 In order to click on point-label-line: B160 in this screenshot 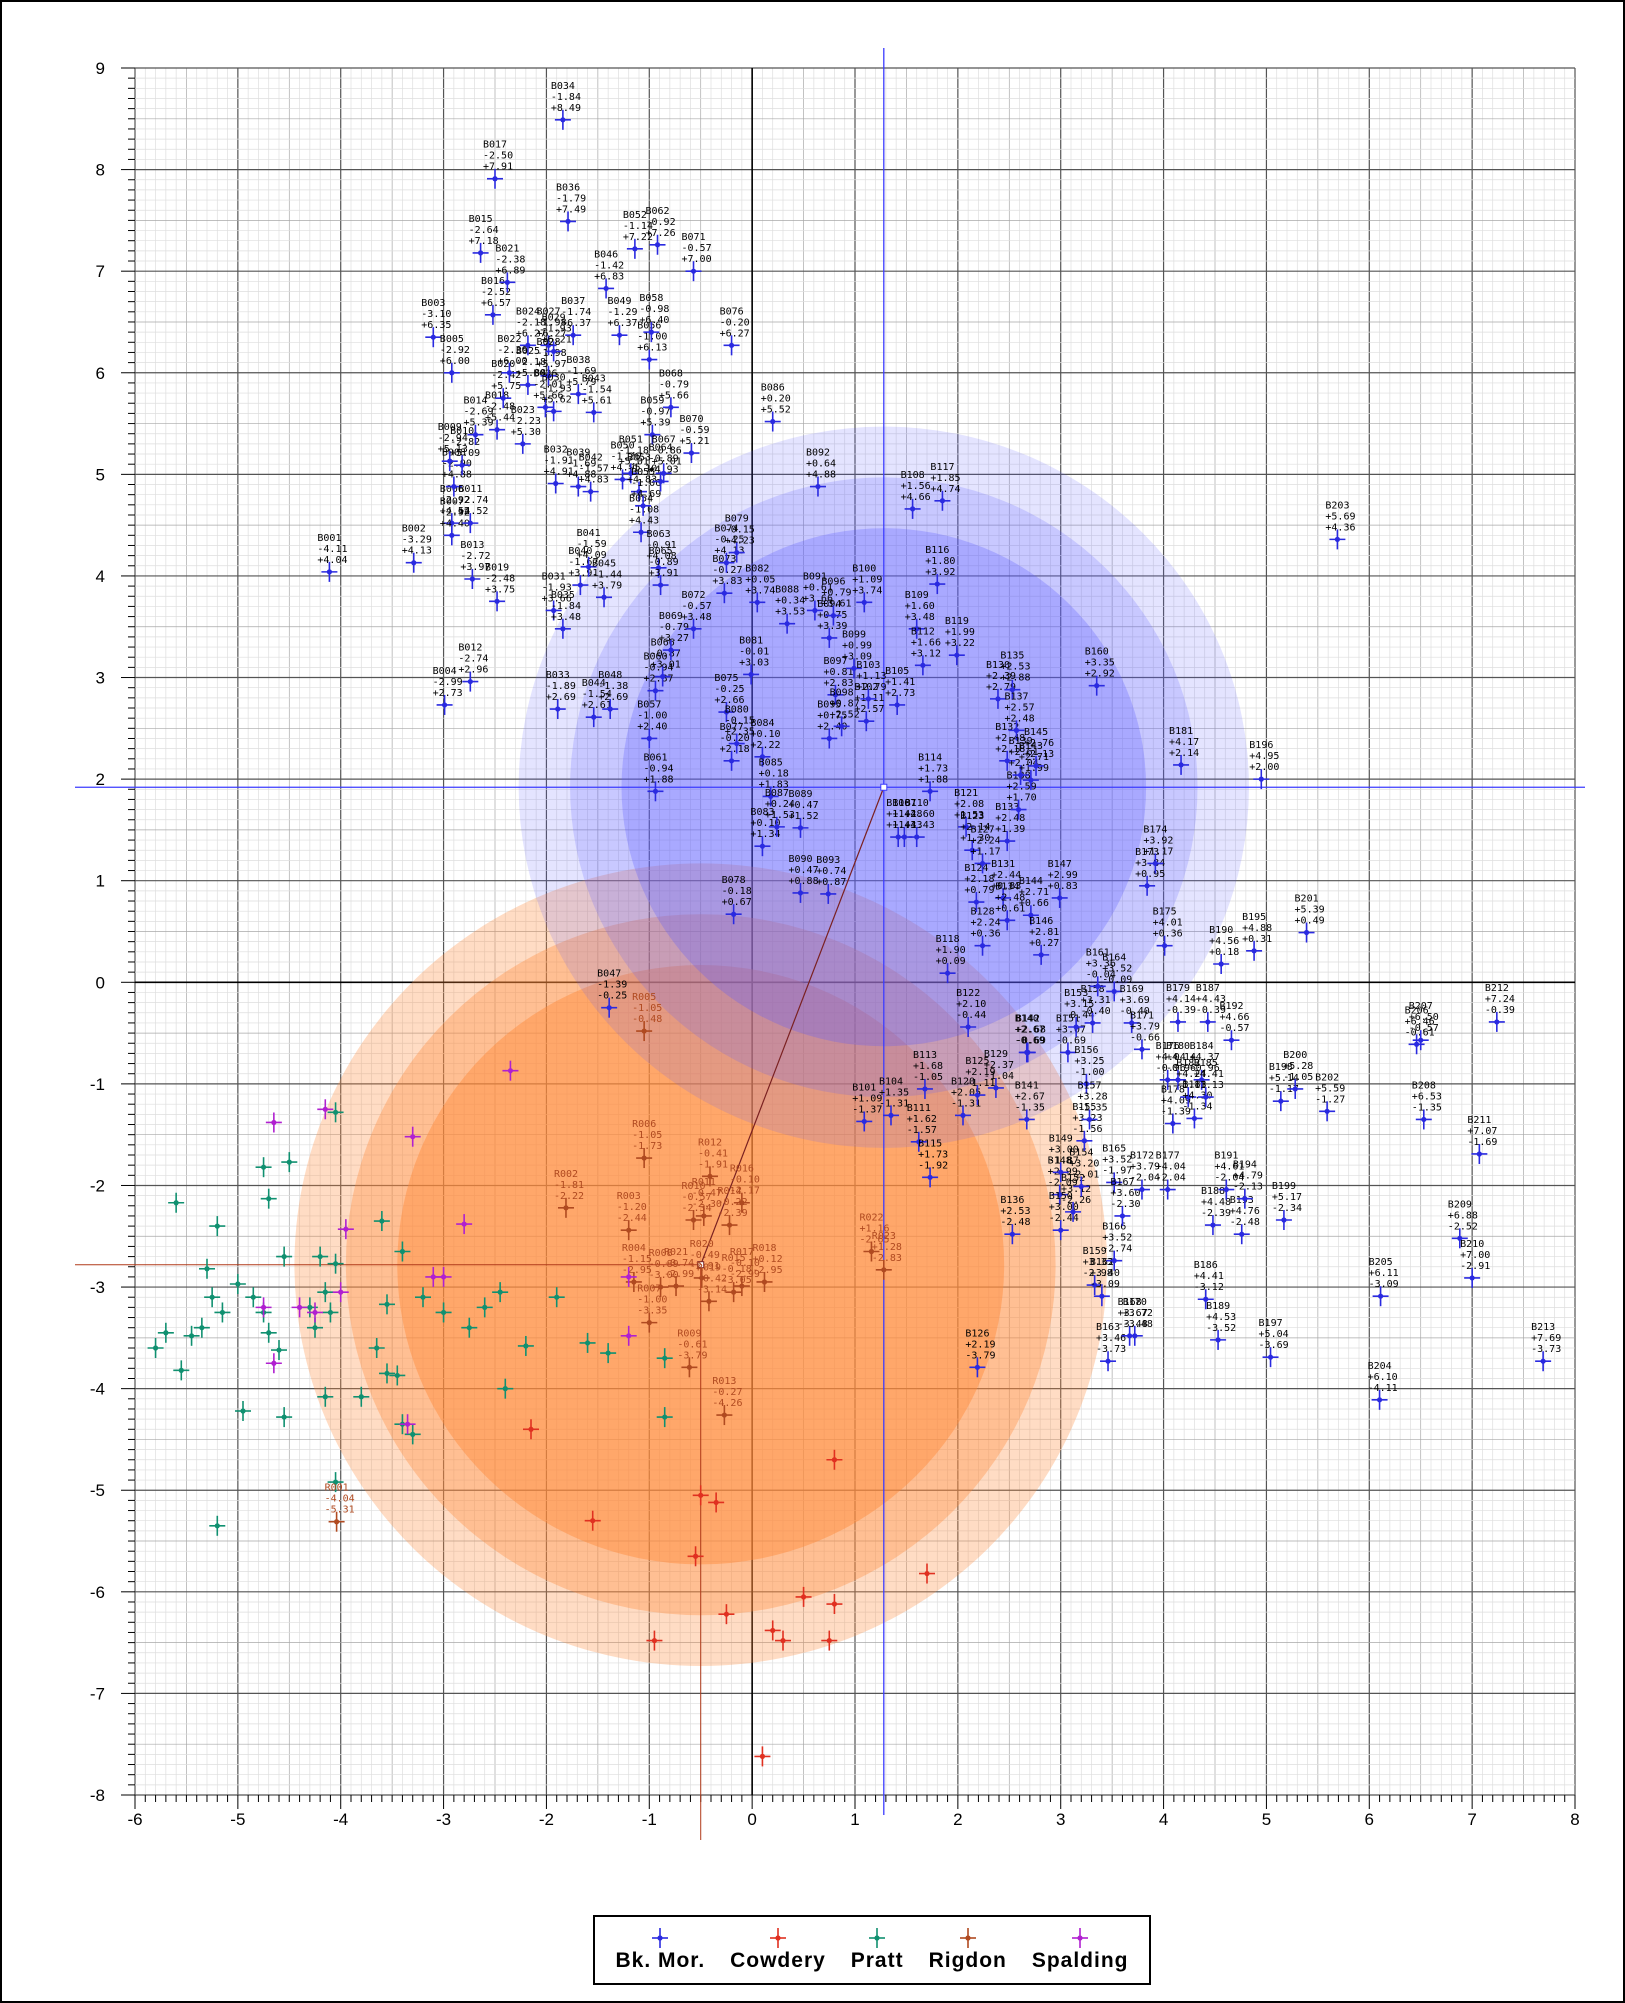, I will do `click(1097, 652)`.